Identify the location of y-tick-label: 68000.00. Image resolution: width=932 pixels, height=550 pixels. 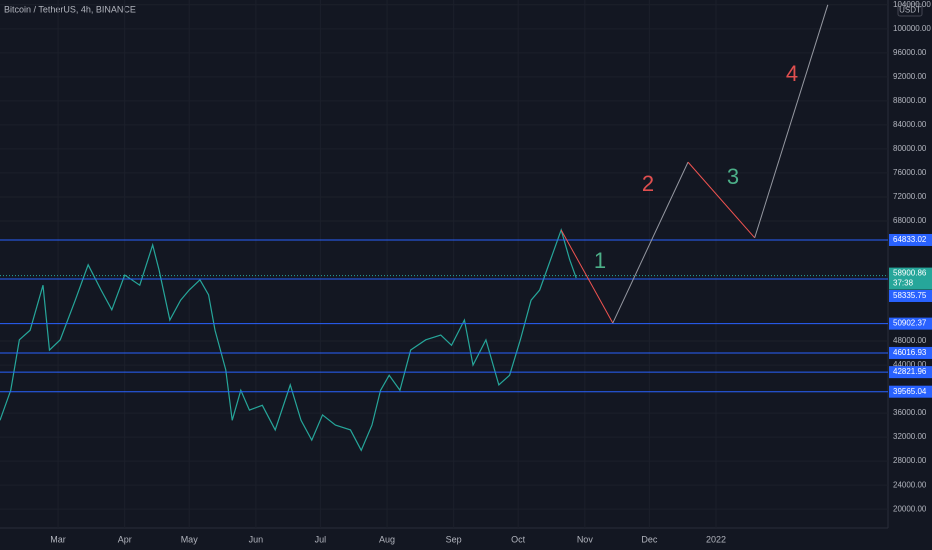
(910, 220).